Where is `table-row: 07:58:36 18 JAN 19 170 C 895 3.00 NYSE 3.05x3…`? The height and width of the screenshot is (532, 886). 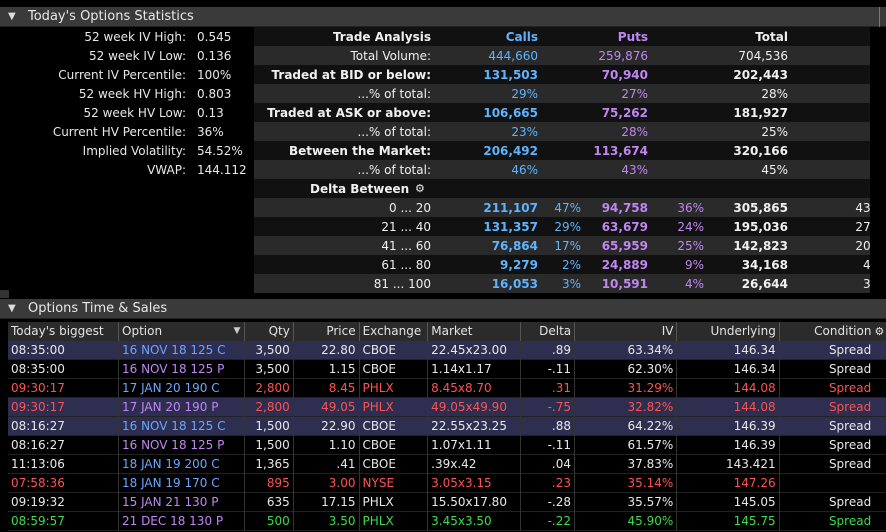 table-row: 07:58:36 18 JAN 19 170 C 895 3.00 NYSE 3.05x3… is located at coordinates (447, 483).